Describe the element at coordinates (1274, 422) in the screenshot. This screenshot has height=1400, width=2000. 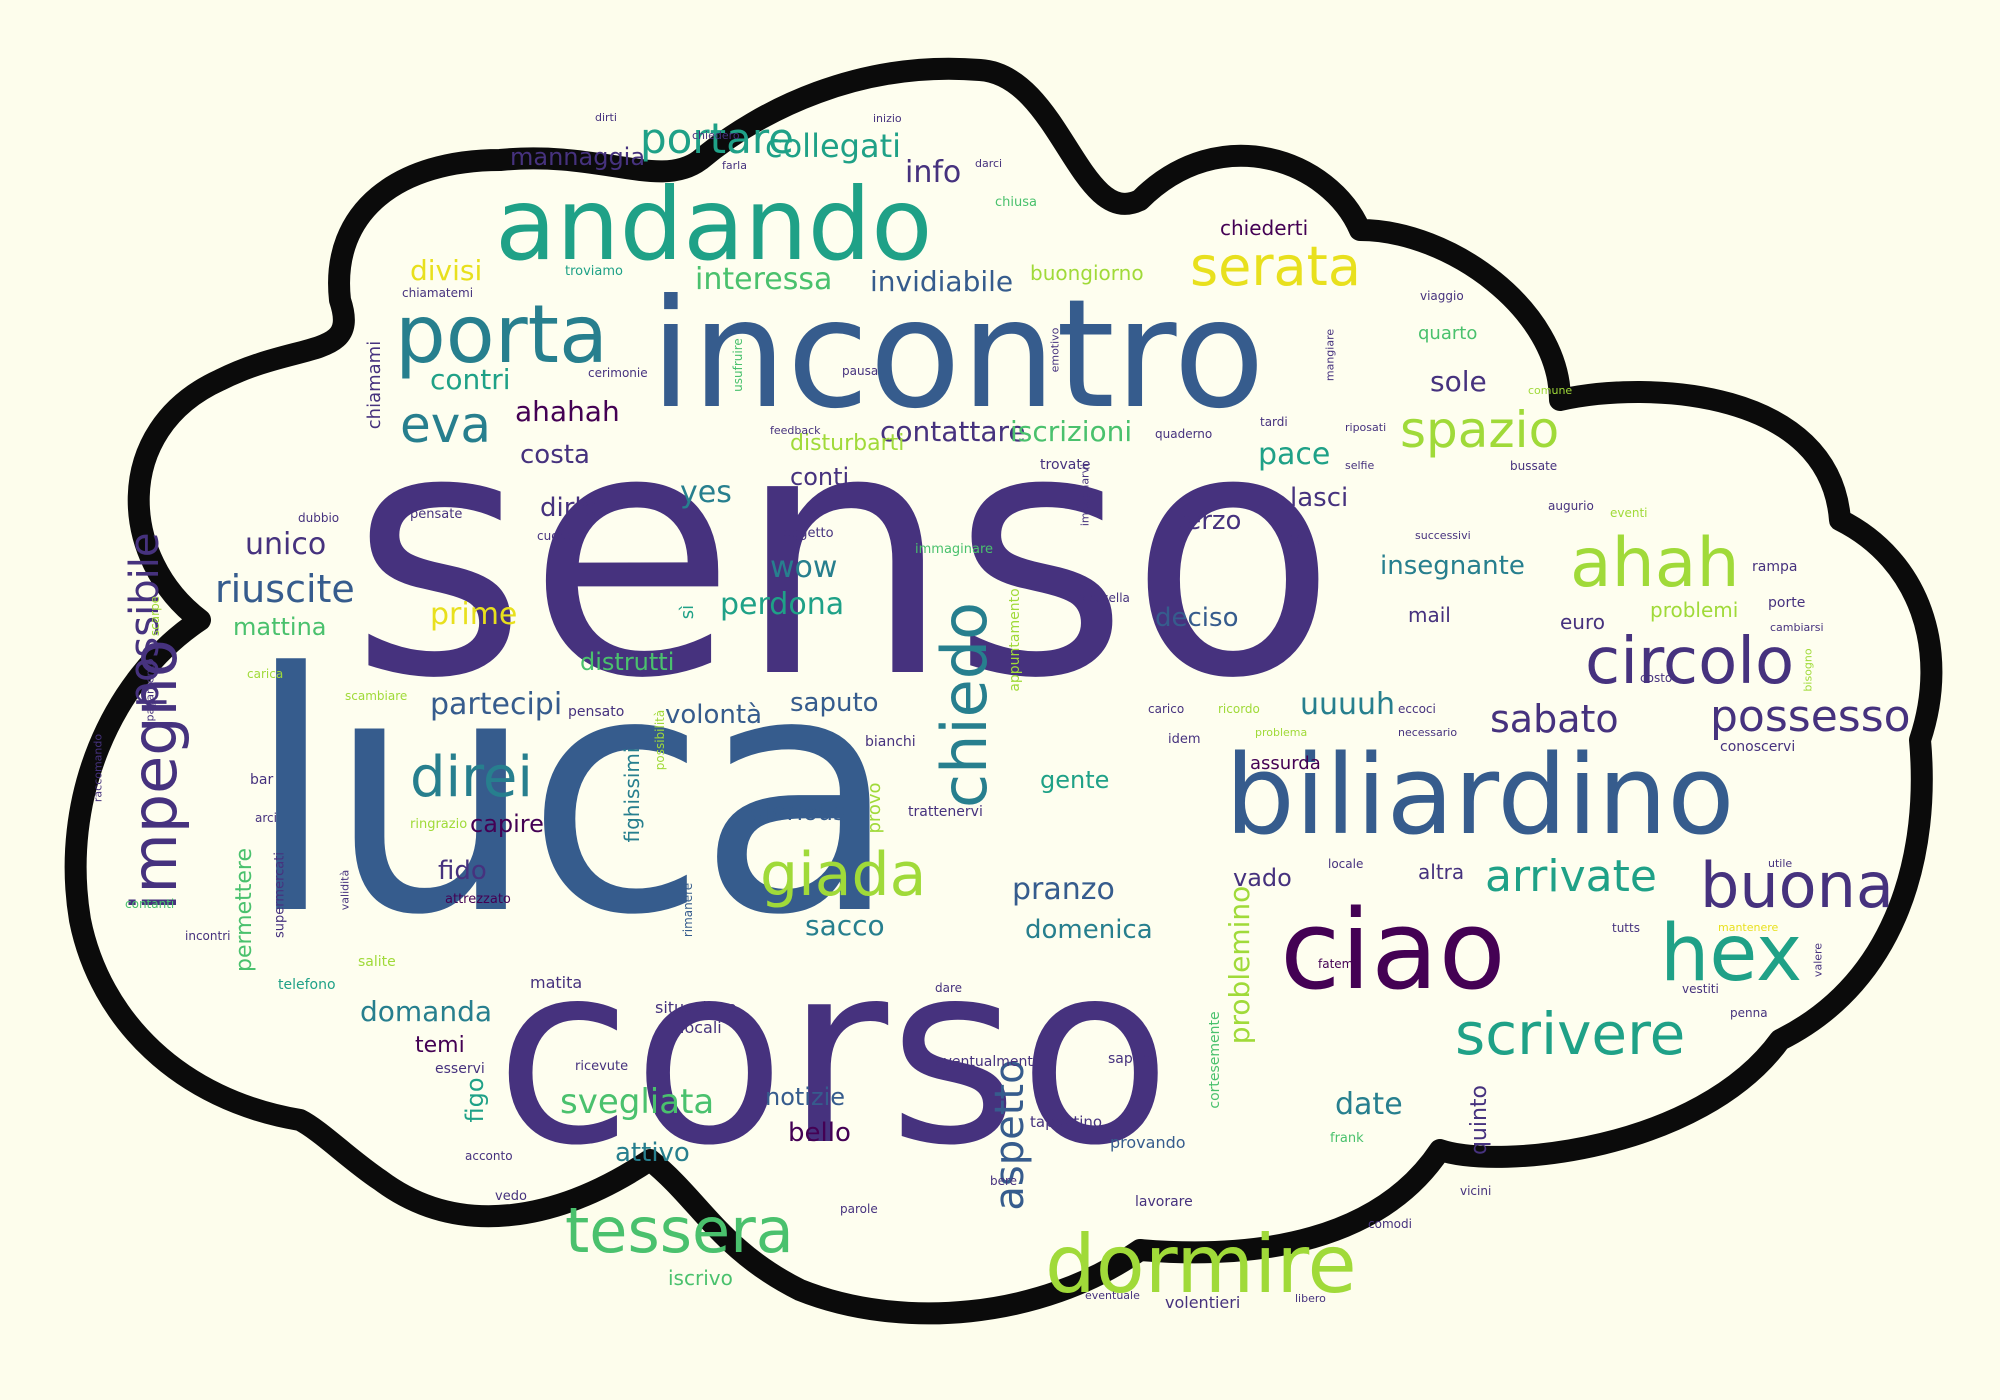
I see `word-tardi: tardi` at that location.